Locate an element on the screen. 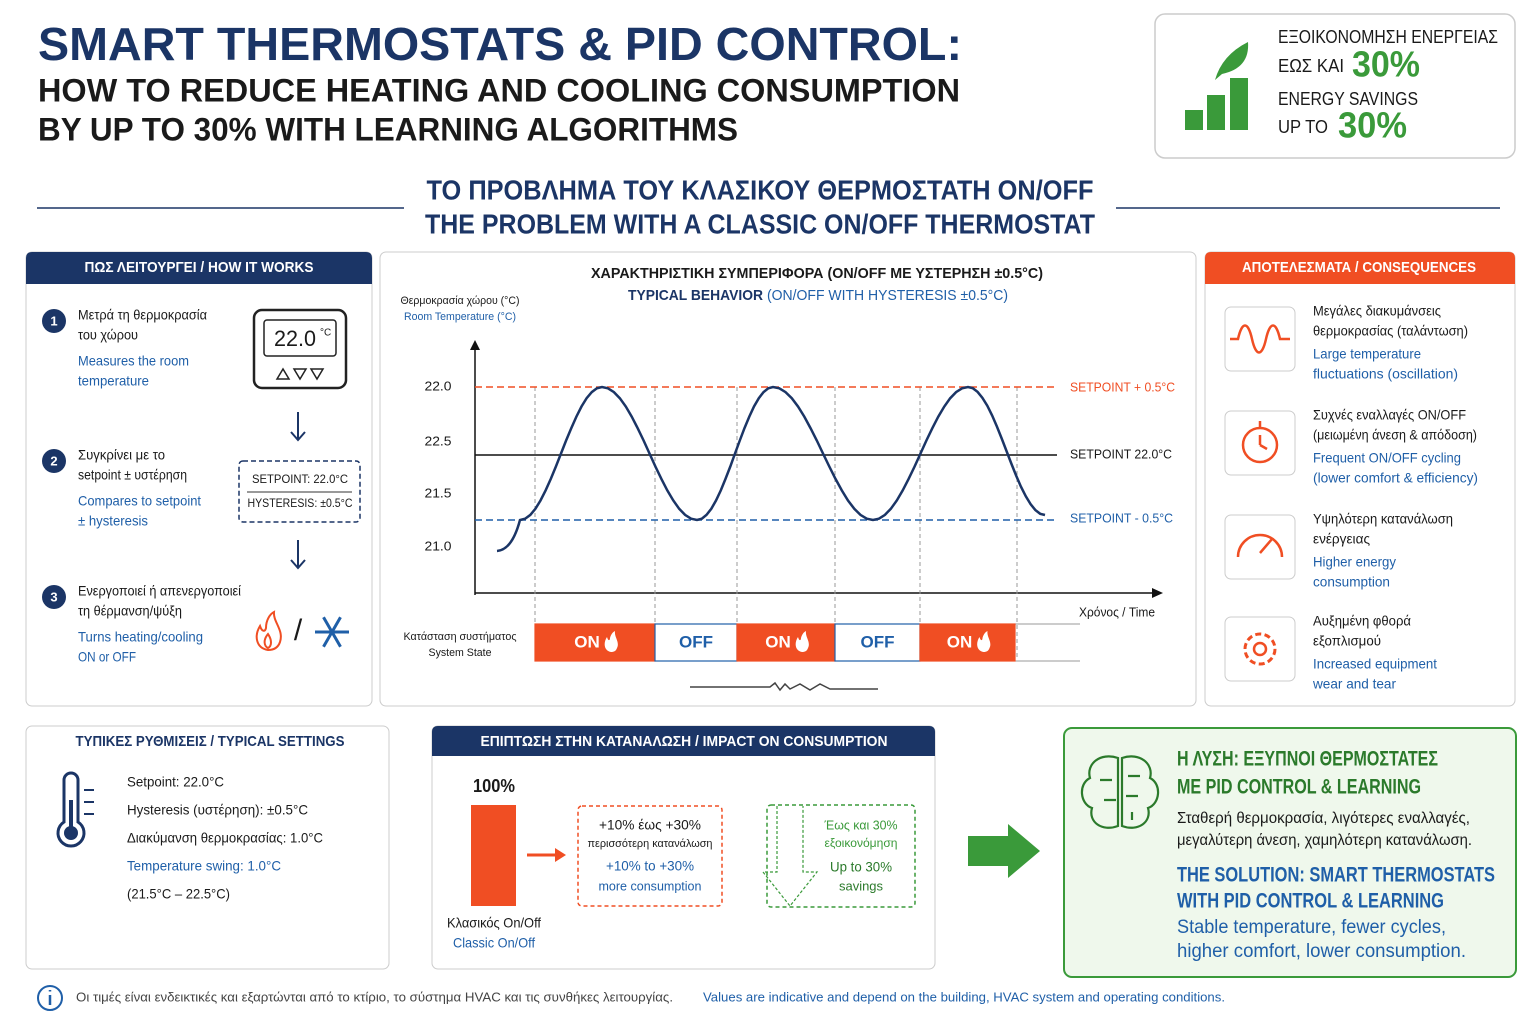  consequence-text: θερμοκρασίας (ταλάντωση) is located at coordinates (1390, 331).